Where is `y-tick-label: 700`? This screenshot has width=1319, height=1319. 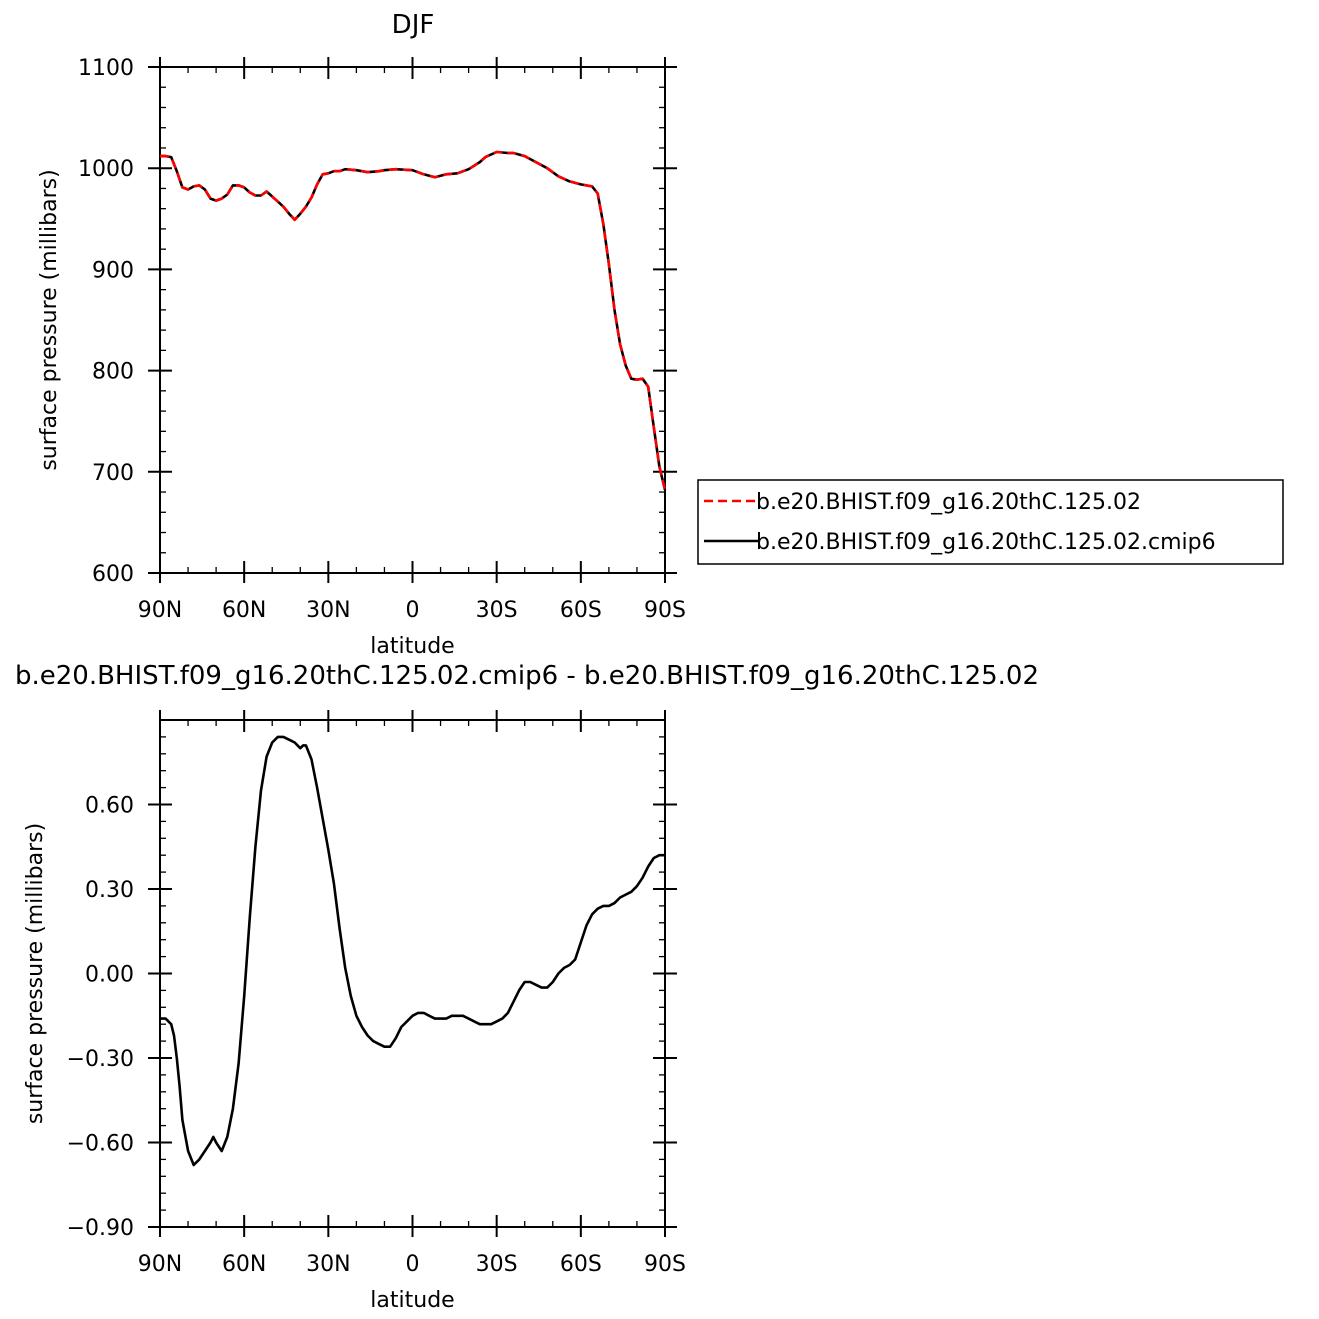 y-tick-label: 700 is located at coordinates (113, 473).